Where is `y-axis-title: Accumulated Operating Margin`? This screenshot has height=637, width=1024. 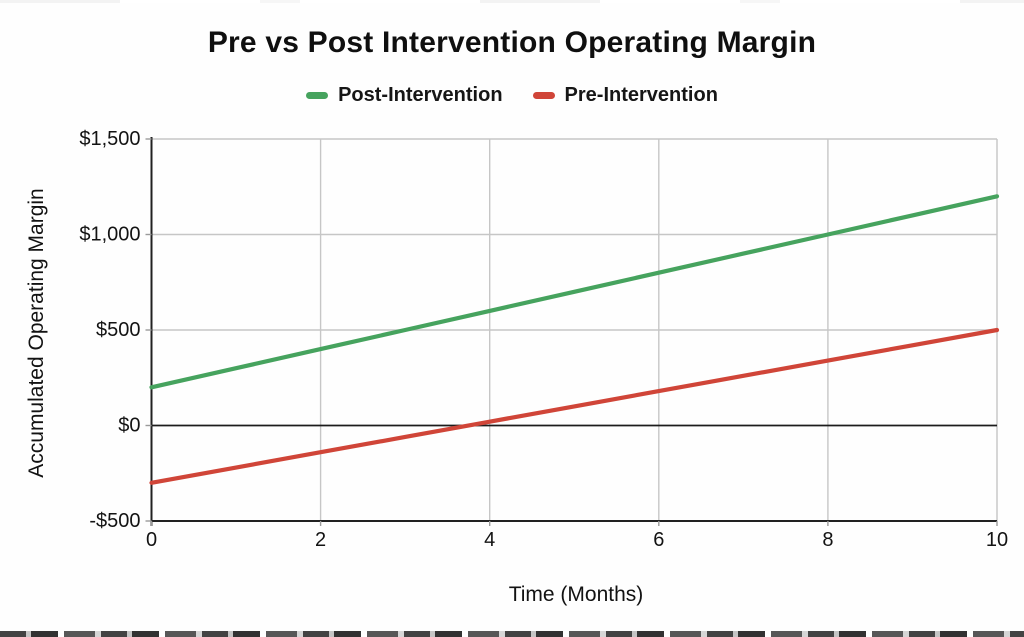
y-axis-title: Accumulated Operating Margin is located at coordinates (36, 333).